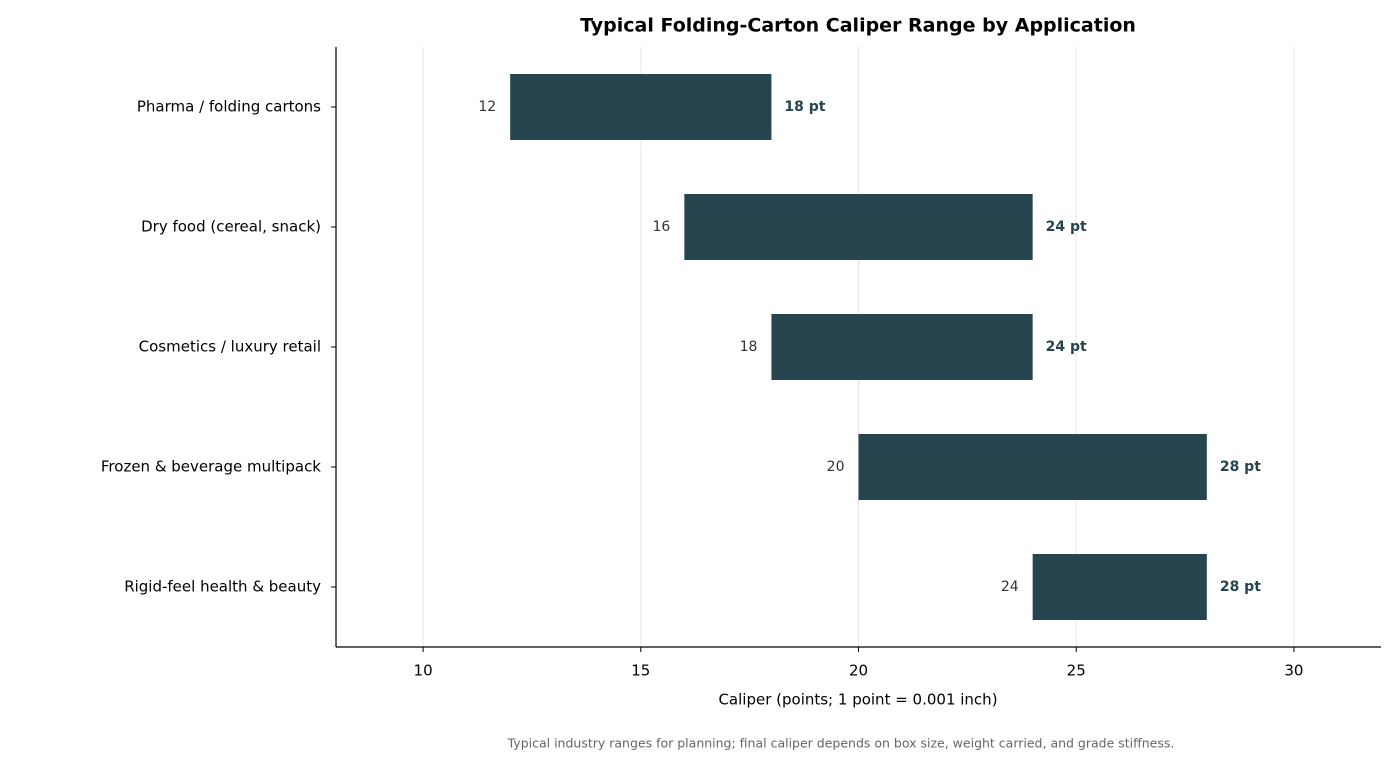  I want to click on start-label: 24, so click(1010, 587).